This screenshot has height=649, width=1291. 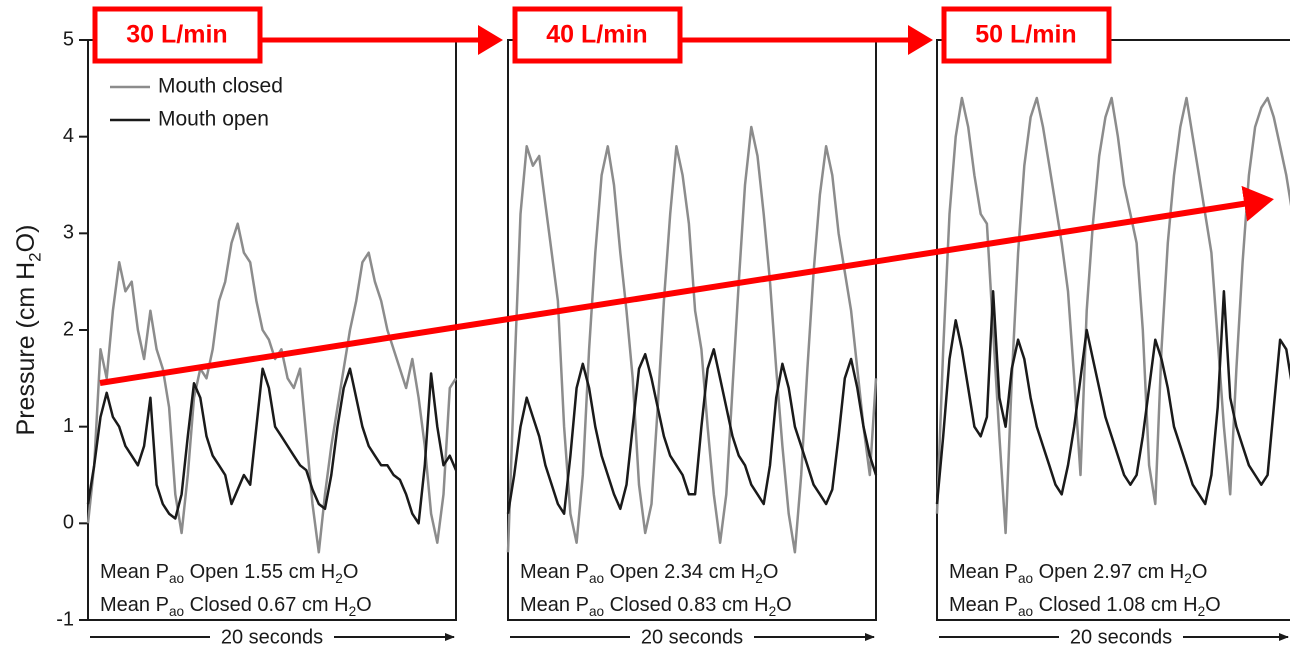 I want to click on y-tick-label: 0, so click(x=68, y=523).